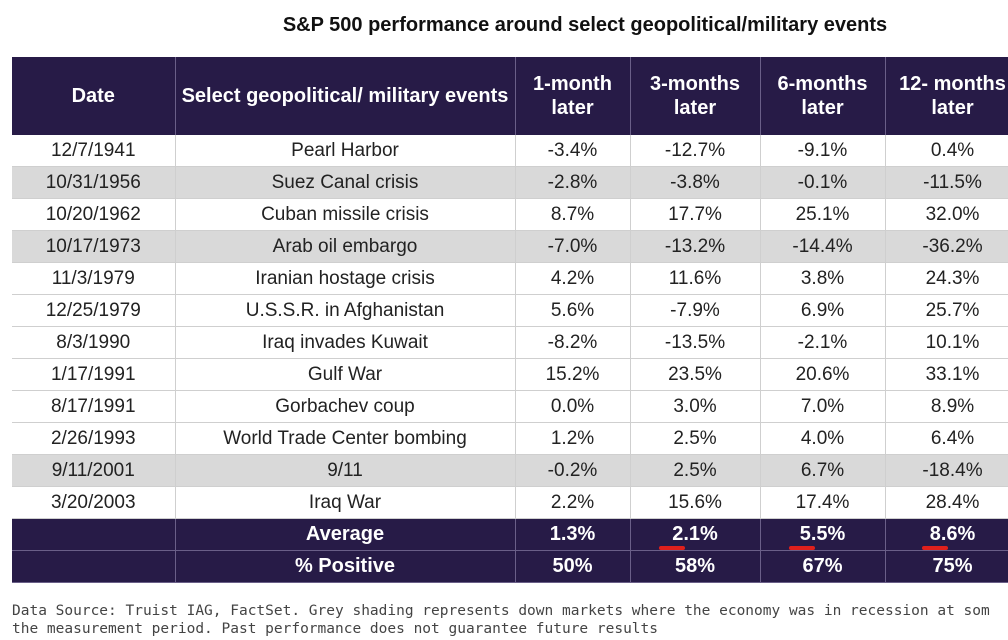  What do you see at coordinates (823, 214) in the screenshot?
I see `cell: 25.1%` at bounding box center [823, 214].